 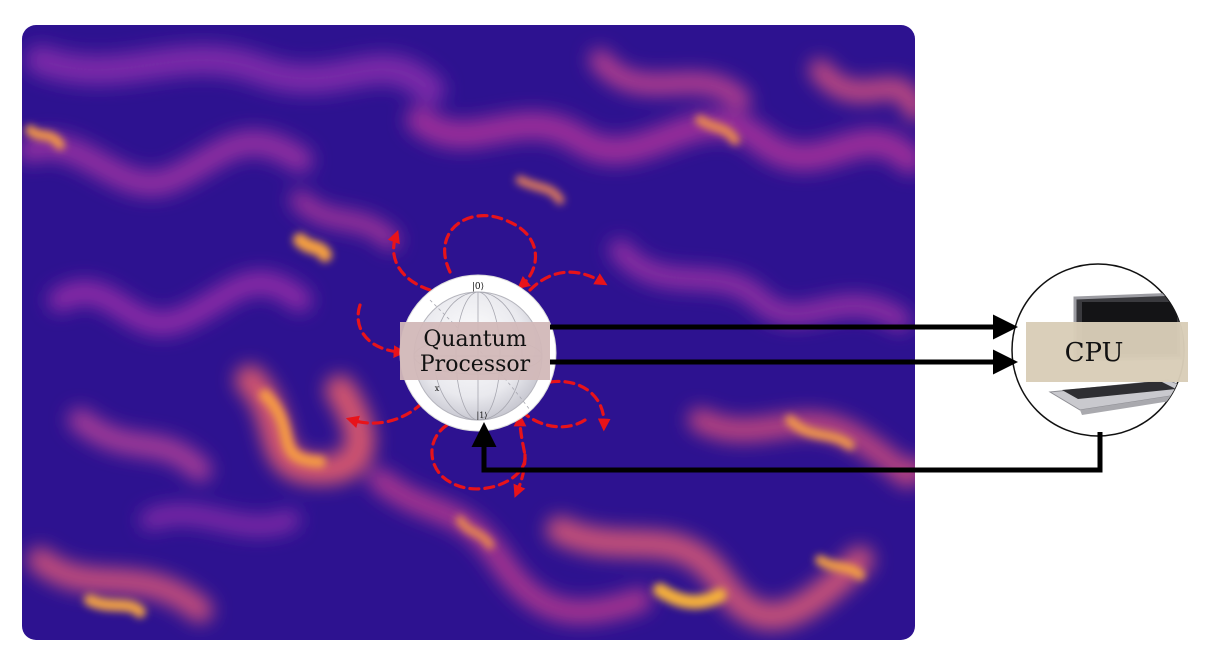 What do you see at coordinates (787, 393) in the screenshot?
I see `connectors` at bounding box center [787, 393].